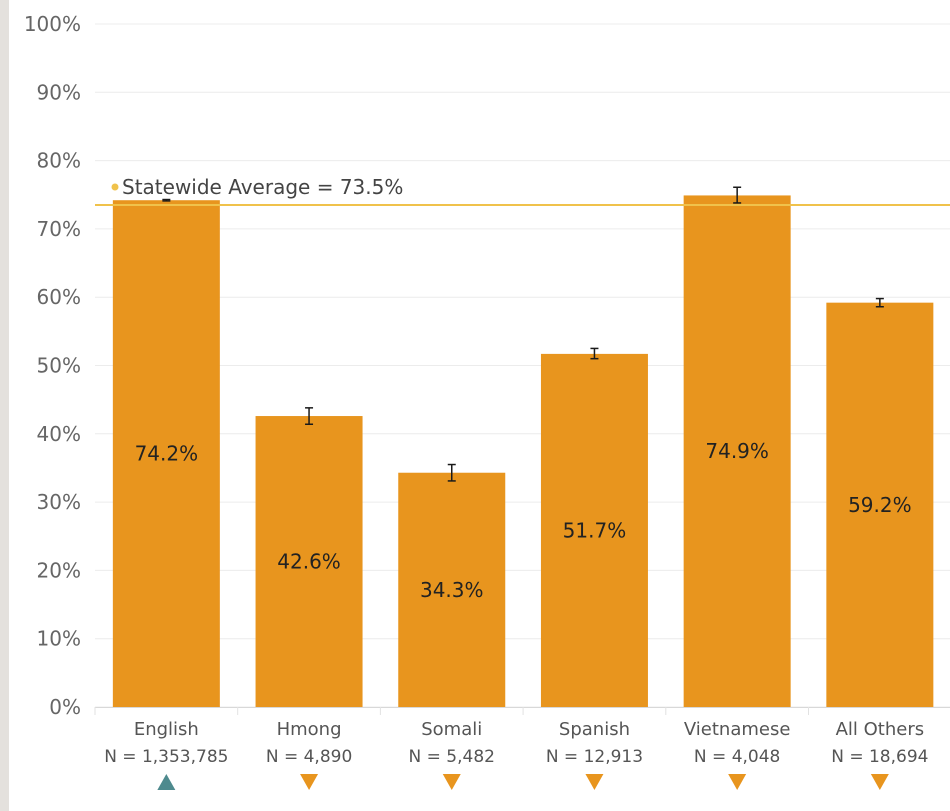 The width and height of the screenshot is (950, 811). Describe the element at coordinates (737, 729) in the screenshot. I see `category-label: Vietnamese` at that location.